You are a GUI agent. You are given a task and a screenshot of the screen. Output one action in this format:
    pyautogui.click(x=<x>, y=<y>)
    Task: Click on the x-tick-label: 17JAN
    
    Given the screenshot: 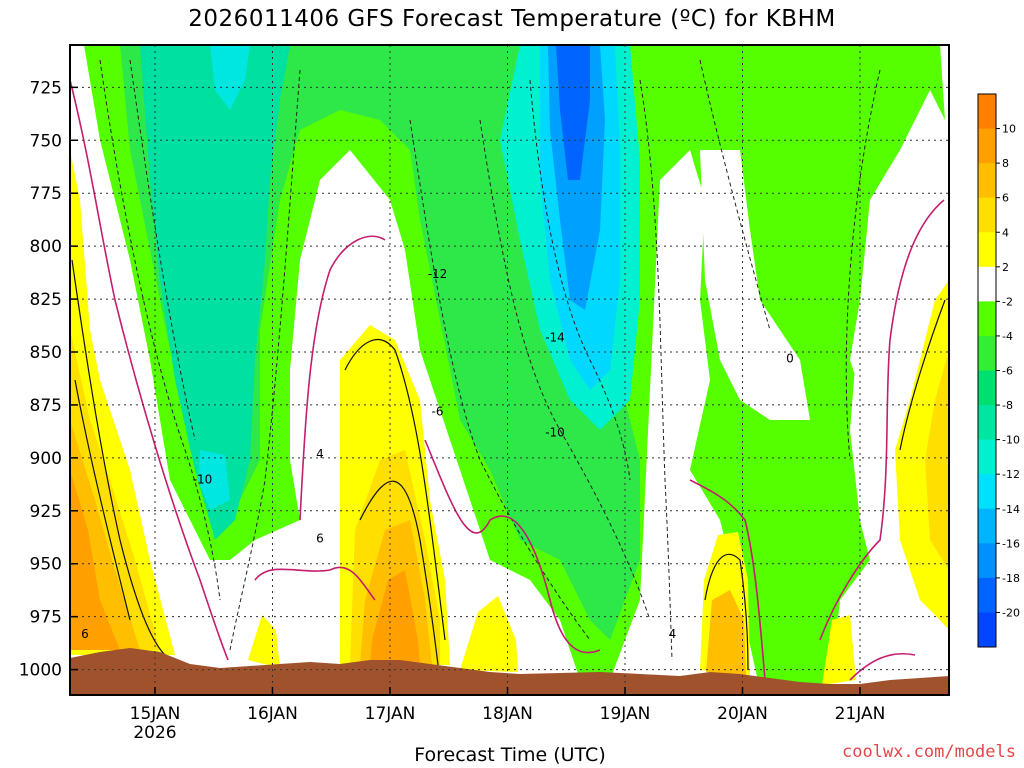 What is the action you would take?
    pyautogui.click(x=390, y=714)
    